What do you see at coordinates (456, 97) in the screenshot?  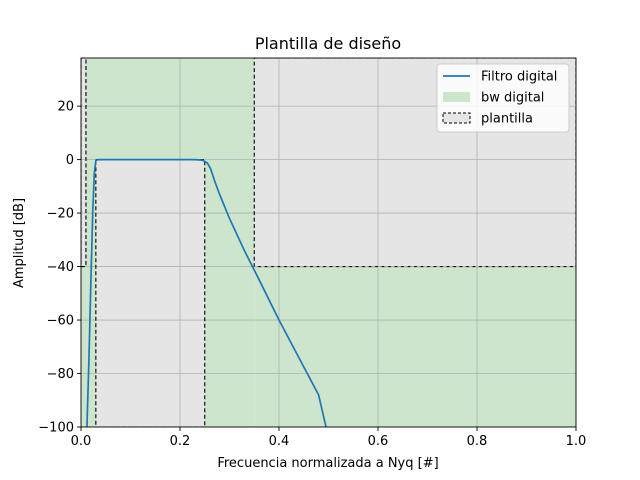 I see `legend-swatch-patch` at bounding box center [456, 97].